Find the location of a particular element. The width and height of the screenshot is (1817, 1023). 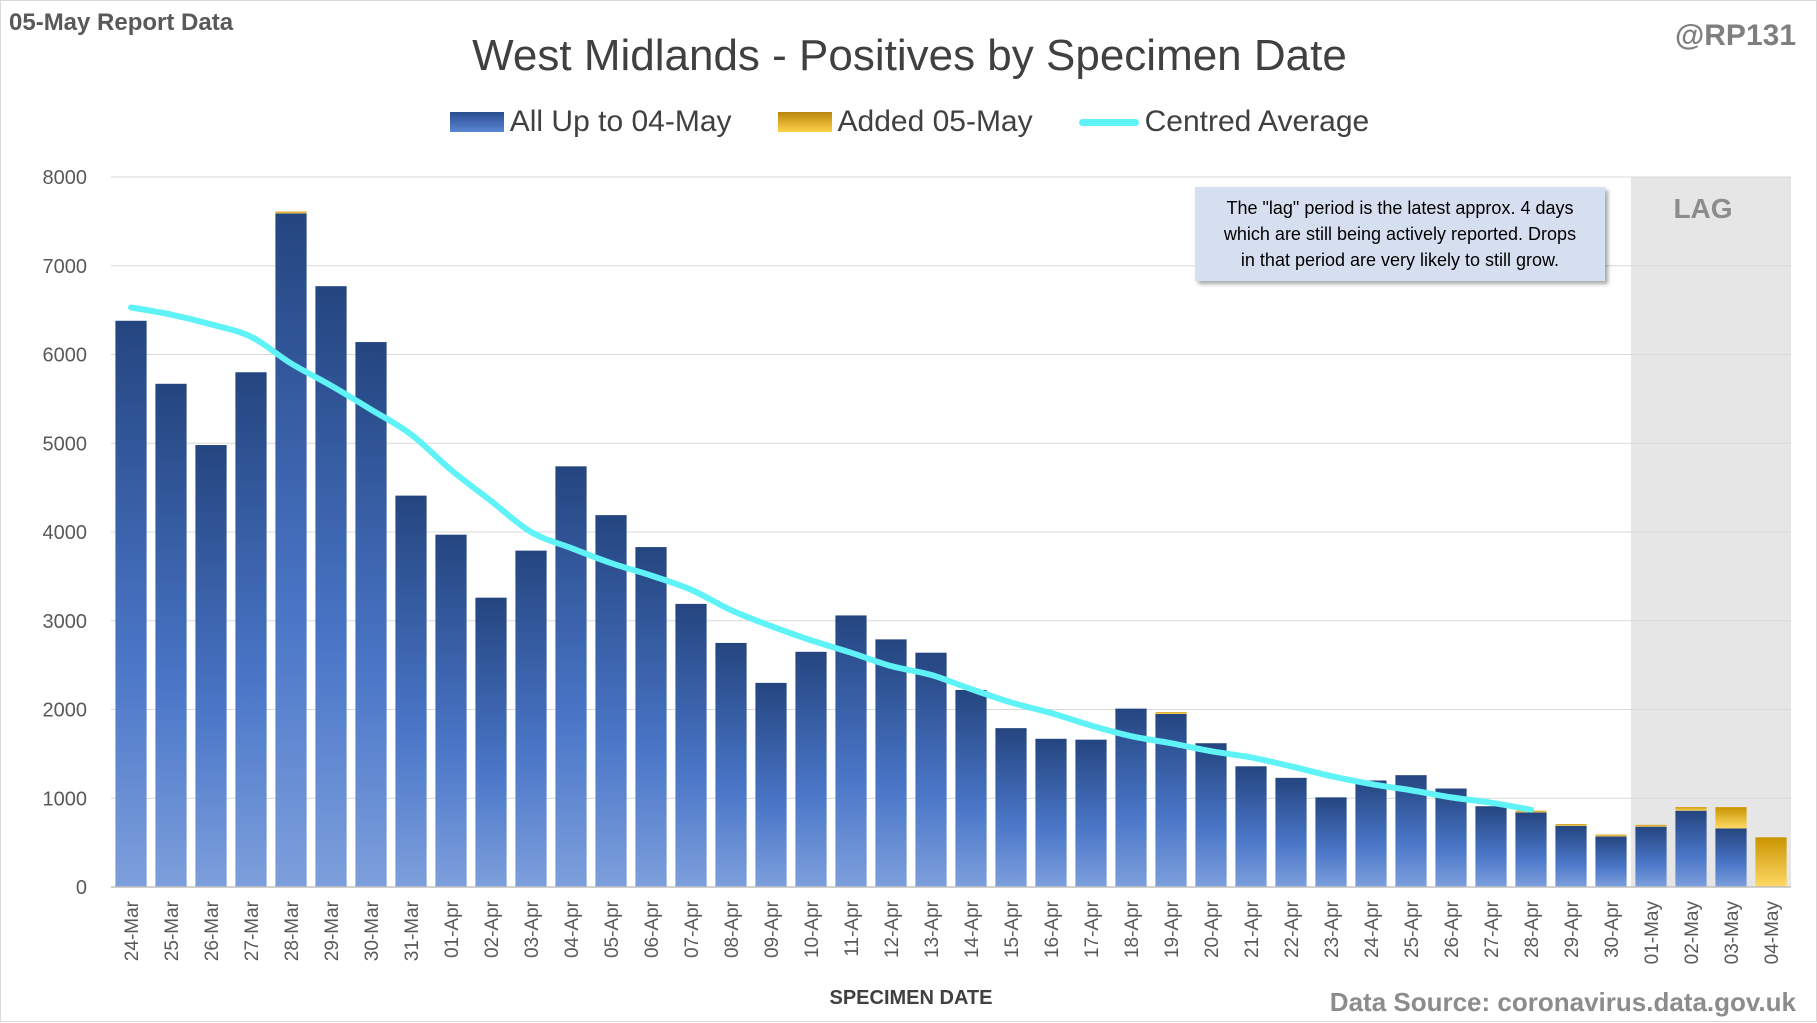

x-tick-label: 26-Apr is located at coordinates (1452, 929).